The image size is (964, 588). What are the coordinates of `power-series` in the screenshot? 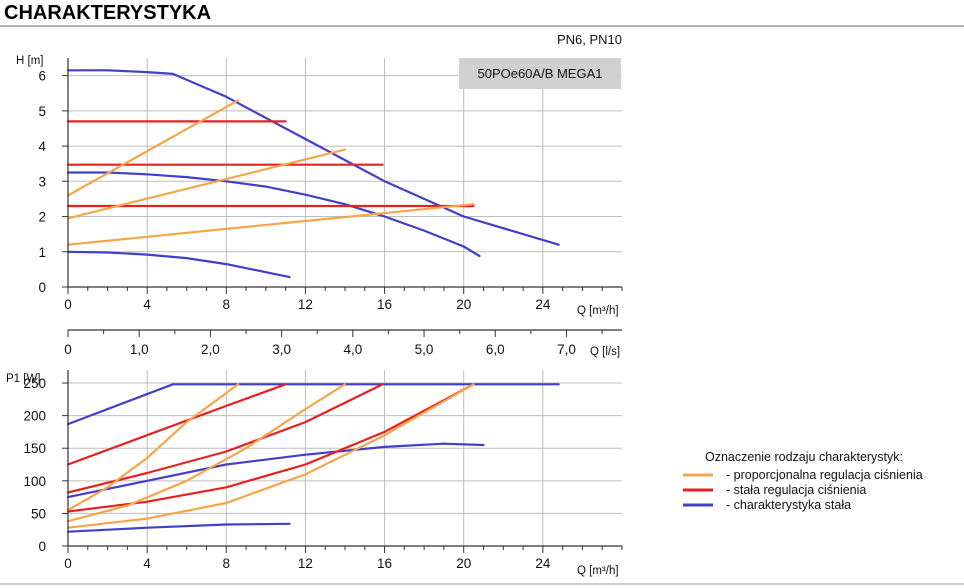 It's located at (313, 458).